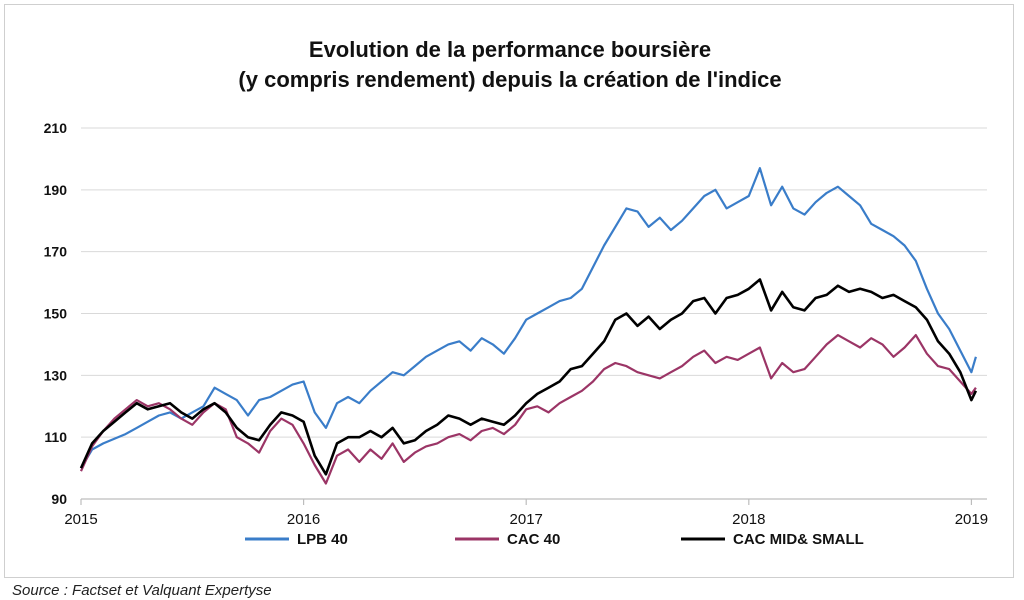  I want to click on x-tick-label: 2018, so click(748, 519).